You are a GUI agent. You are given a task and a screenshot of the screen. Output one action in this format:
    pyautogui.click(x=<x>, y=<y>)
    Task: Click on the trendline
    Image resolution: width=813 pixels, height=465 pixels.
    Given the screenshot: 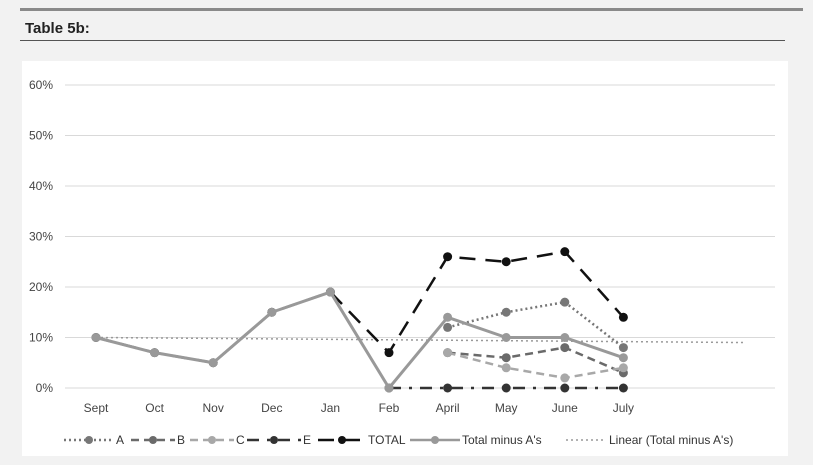 What is the action you would take?
    pyautogui.click(x=420, y=340)
    